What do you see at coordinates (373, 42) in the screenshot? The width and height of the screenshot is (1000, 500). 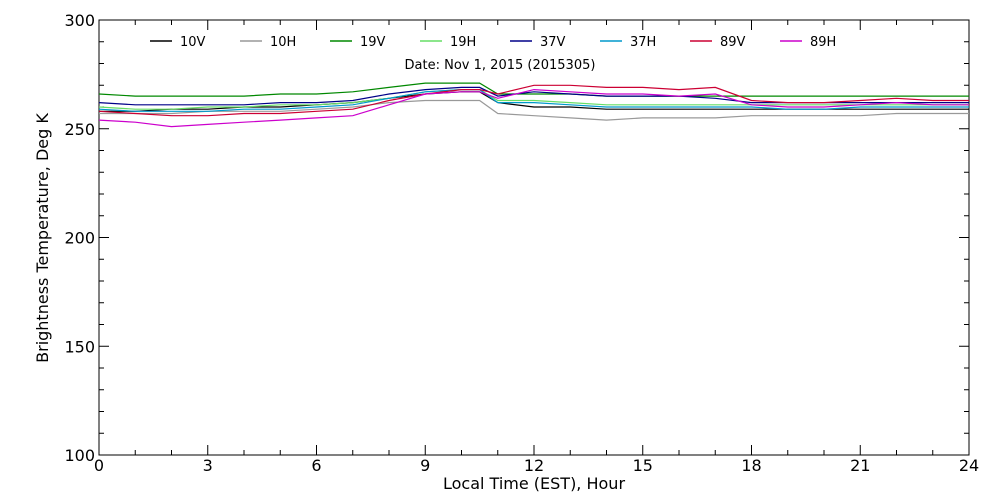 I see `legend-label: 19V` at bounding box center [373, 42].